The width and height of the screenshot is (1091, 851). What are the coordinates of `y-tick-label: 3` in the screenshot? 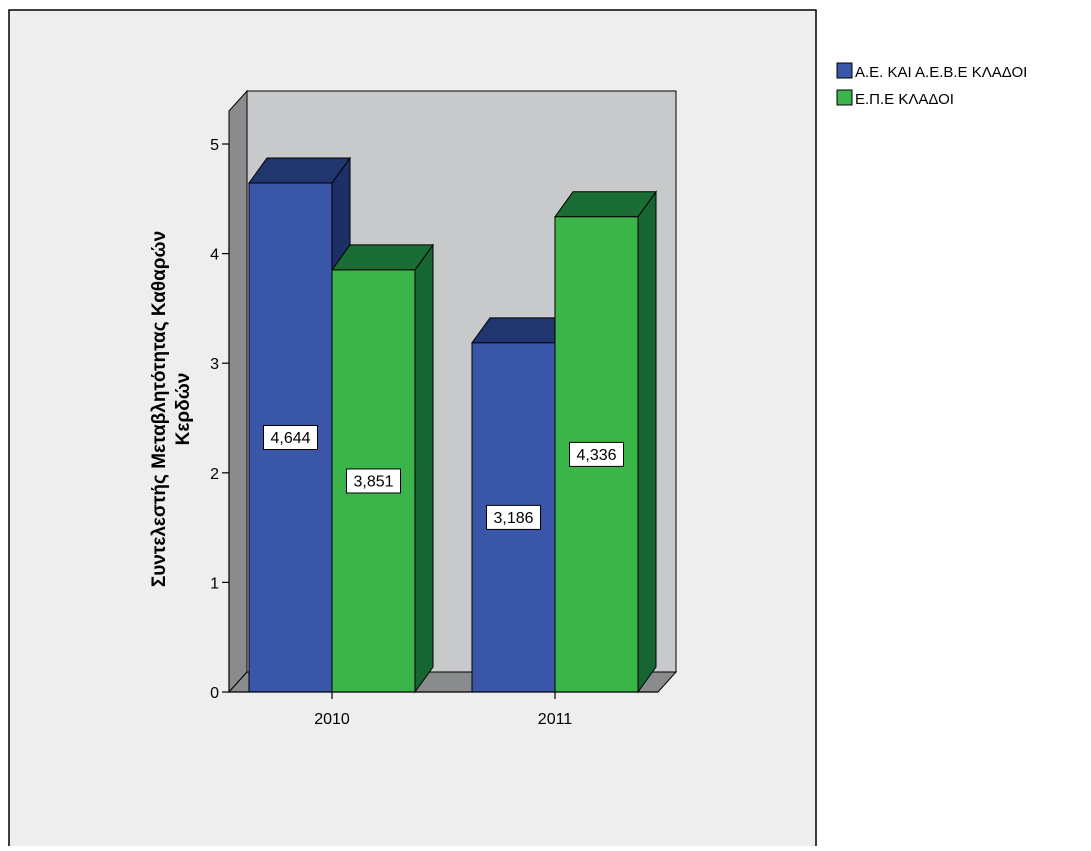 It's located at (214, 364).